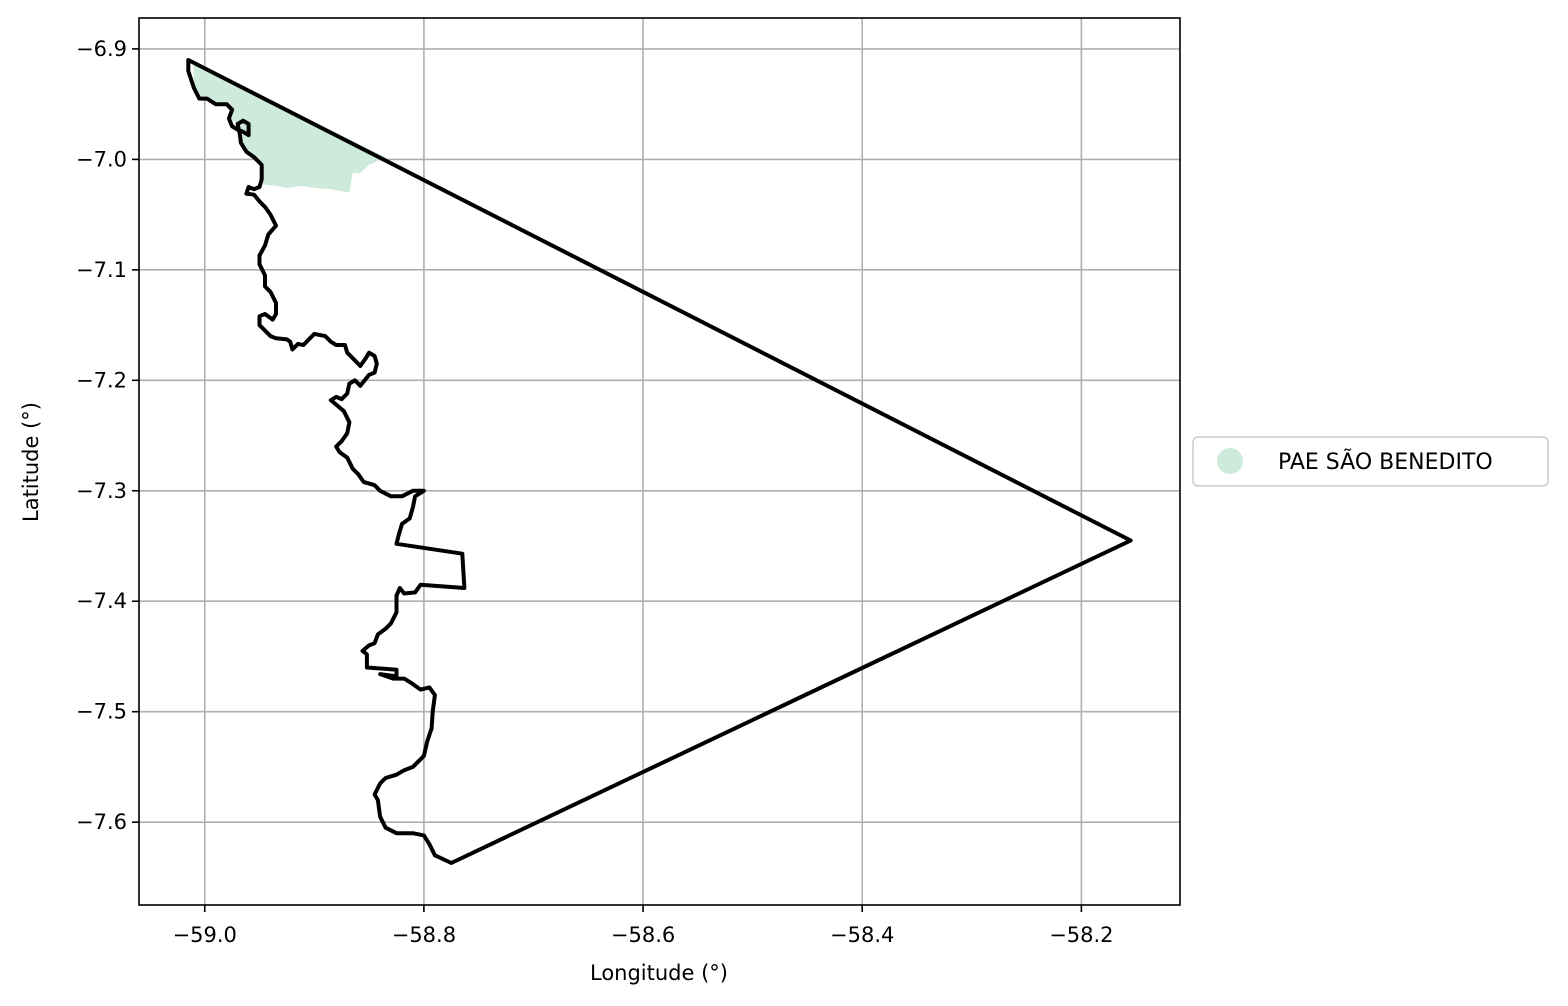  Describe the element at coordinates (1385, 461) in the screenshot. I see `legend-label-pae-sao-benedito: PAE SÃO BENEDITO` at that location.